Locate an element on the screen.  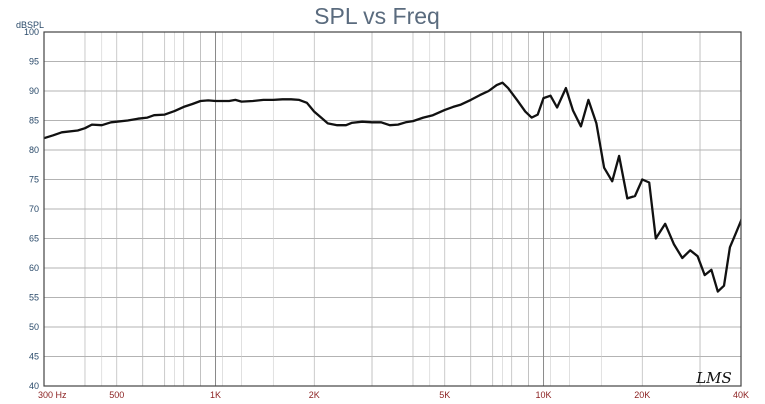
y-tick-label: 80 is located at coordinates (34, 150).